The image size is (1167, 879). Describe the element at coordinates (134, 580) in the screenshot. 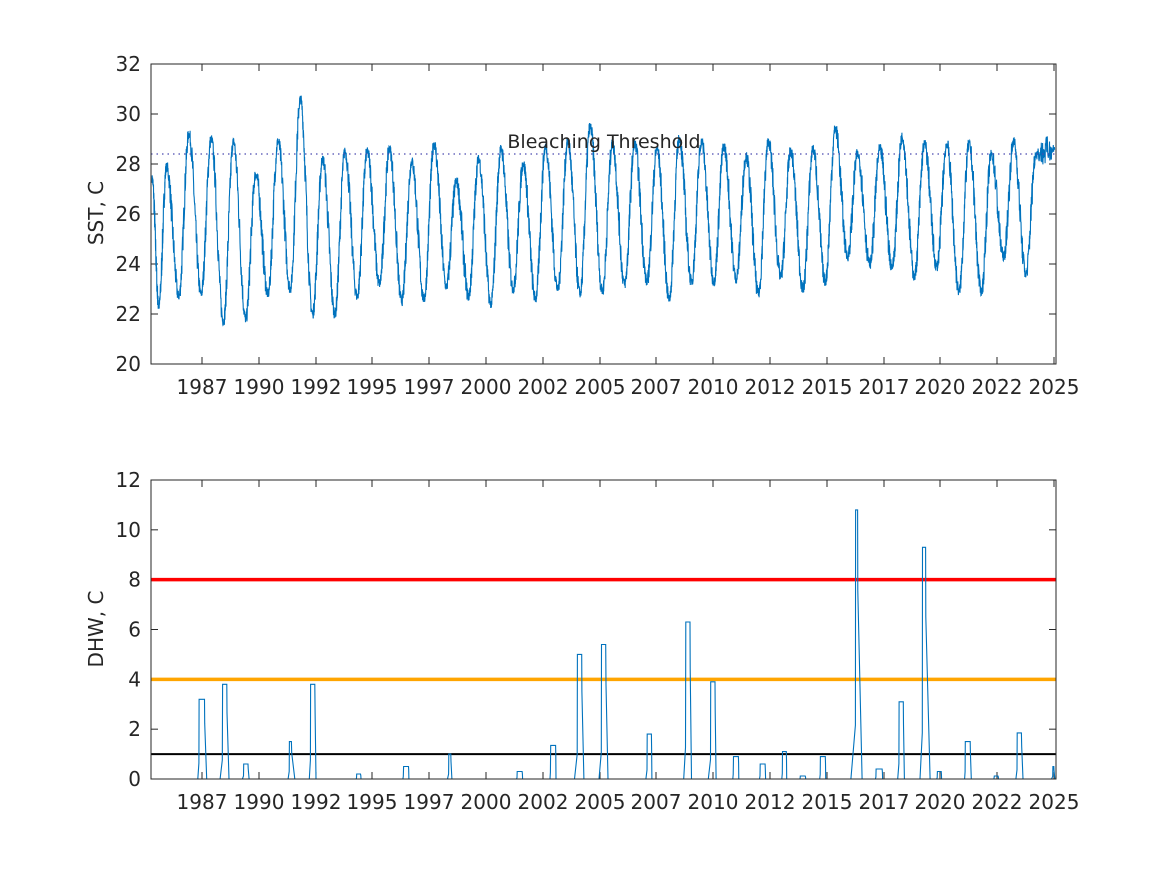

I see `y-tick-label: 8` at that location.